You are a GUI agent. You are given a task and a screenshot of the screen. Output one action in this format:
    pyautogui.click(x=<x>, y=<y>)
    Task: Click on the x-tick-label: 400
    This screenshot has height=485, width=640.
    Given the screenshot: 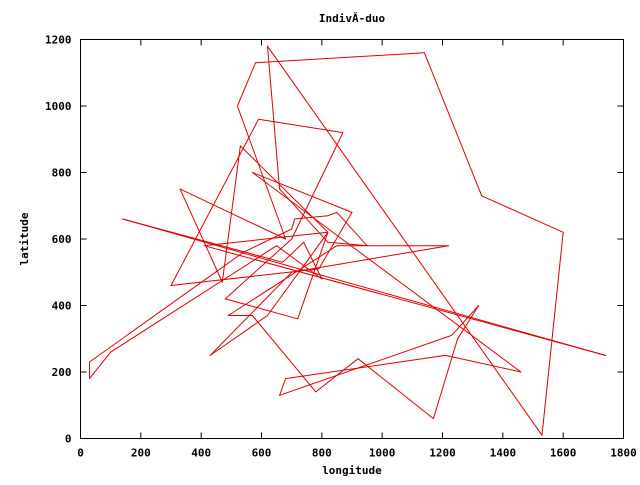 What is the action you would take?
    pyautogui.click(x=201, y=453)
    